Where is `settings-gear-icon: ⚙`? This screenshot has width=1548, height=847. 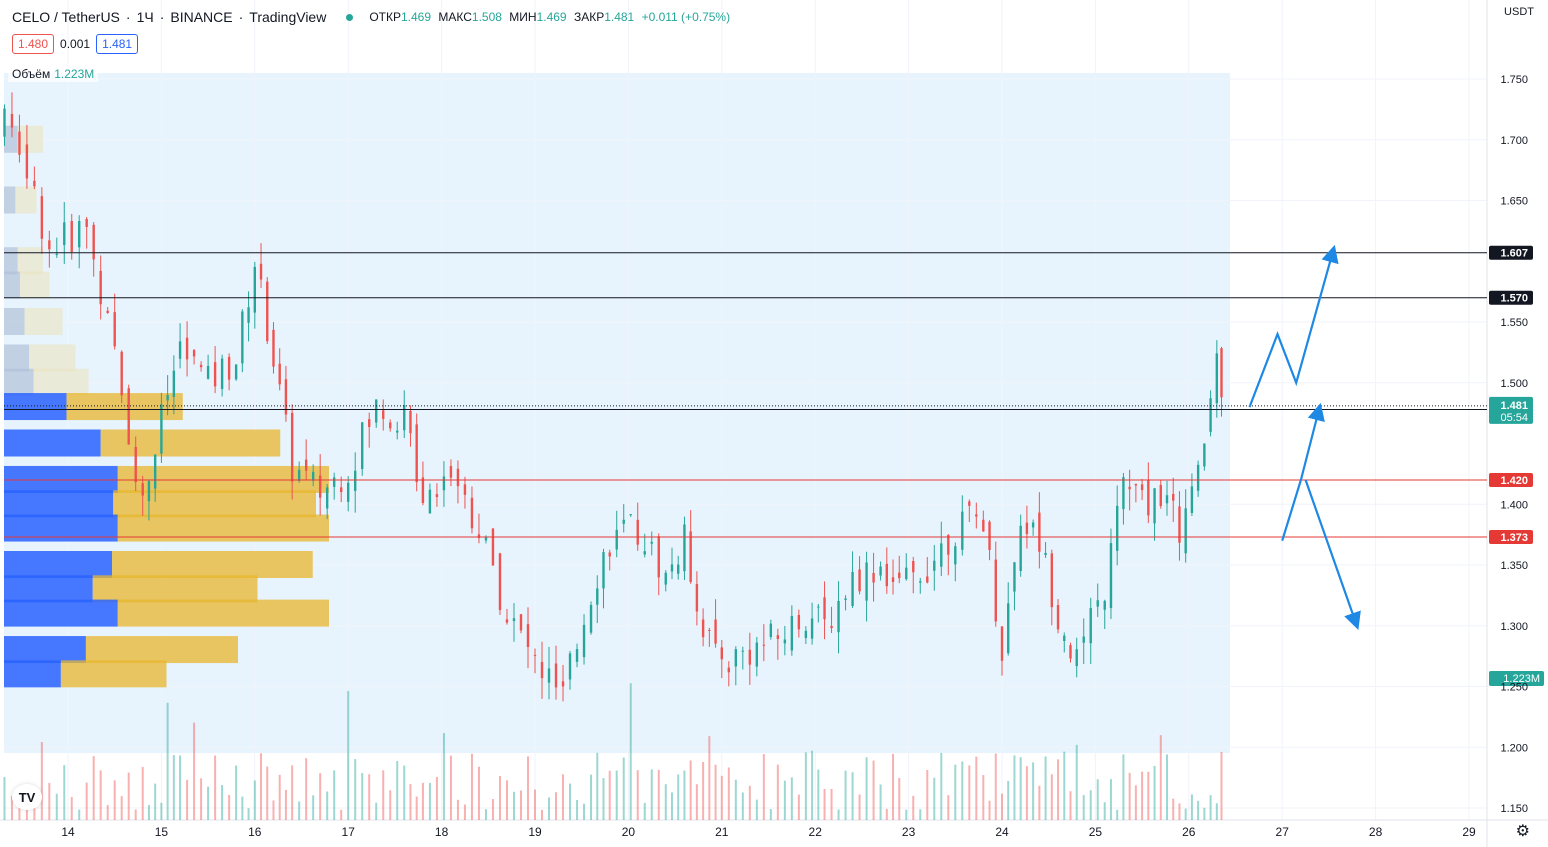
settings-gear-icon: ⚙ is located at coordinates (1522, 831).